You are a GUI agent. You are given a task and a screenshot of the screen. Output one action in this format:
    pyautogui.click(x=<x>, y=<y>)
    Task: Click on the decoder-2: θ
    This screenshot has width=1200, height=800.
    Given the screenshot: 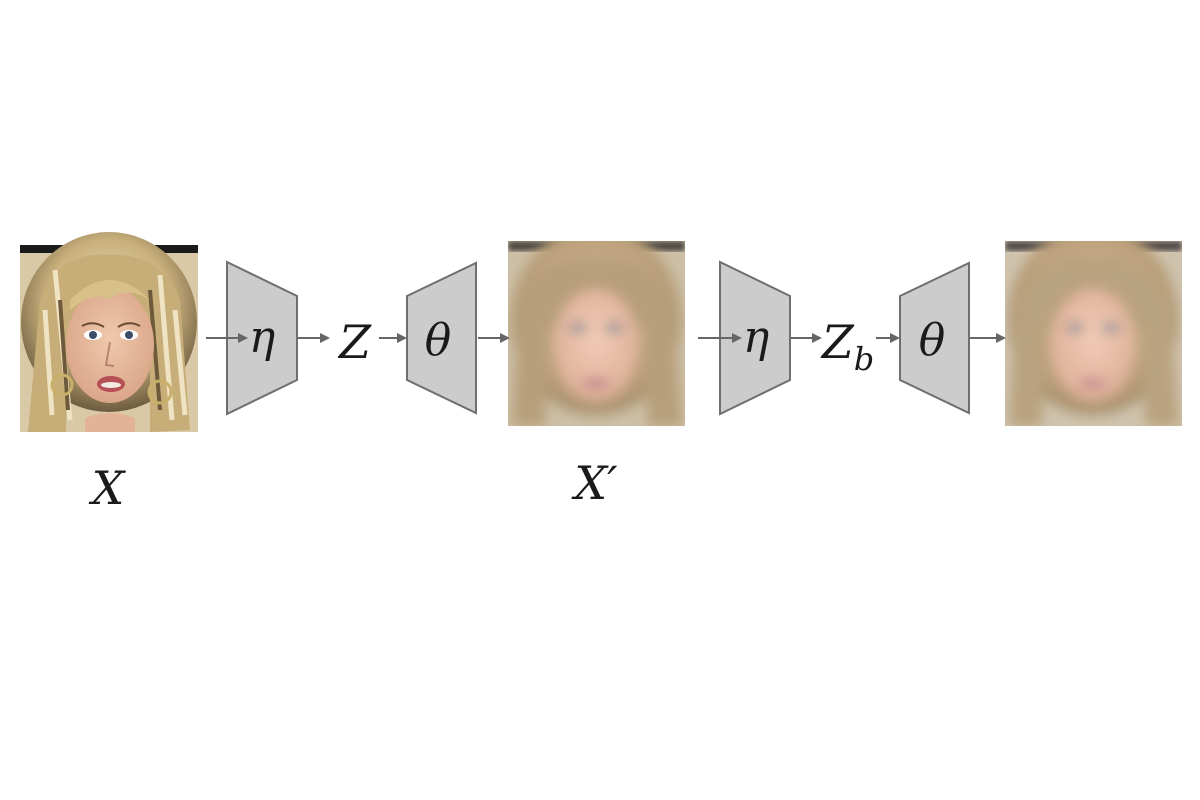 What is the action you would take?
    pyautogui.click(x=934, y=338)
    